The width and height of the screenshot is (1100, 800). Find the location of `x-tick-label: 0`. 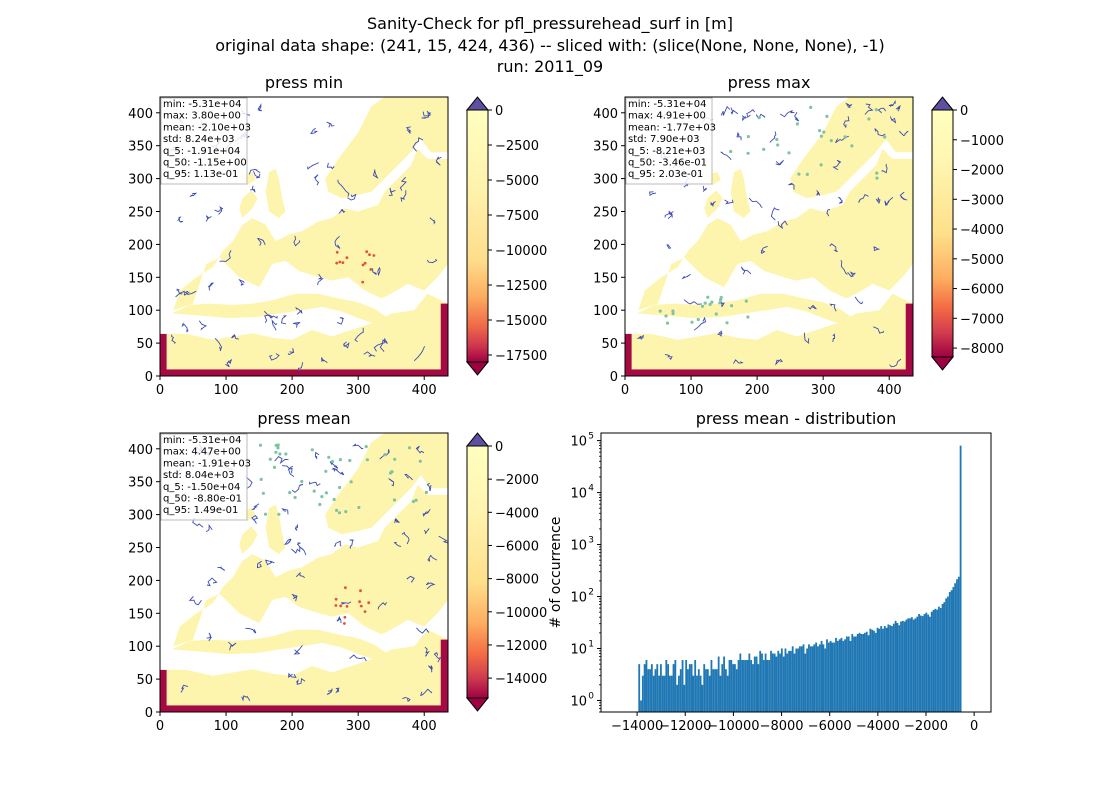

x-tick-label: 0 is located at coordinates (160, 726).